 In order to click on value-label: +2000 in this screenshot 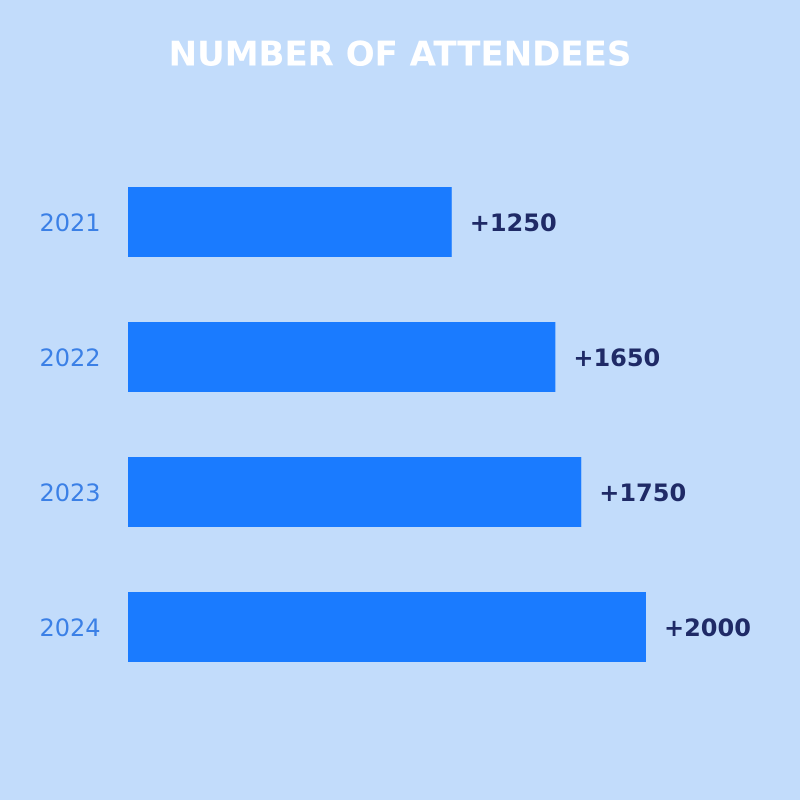, I will do `click(707, 628)`.